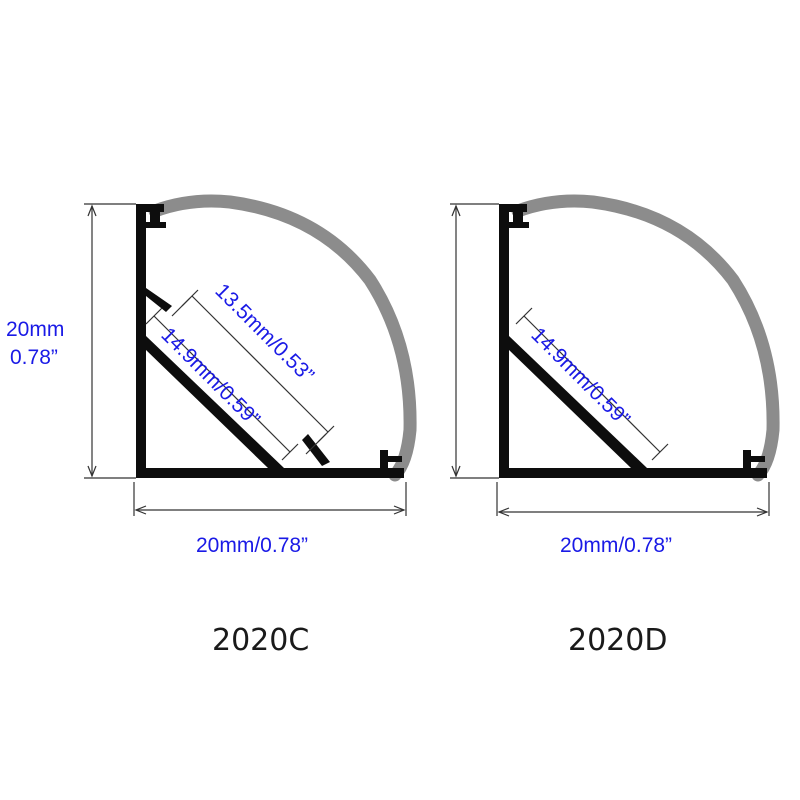  I want to click on profile-name-2020d: 2020D, so click(617, 640).